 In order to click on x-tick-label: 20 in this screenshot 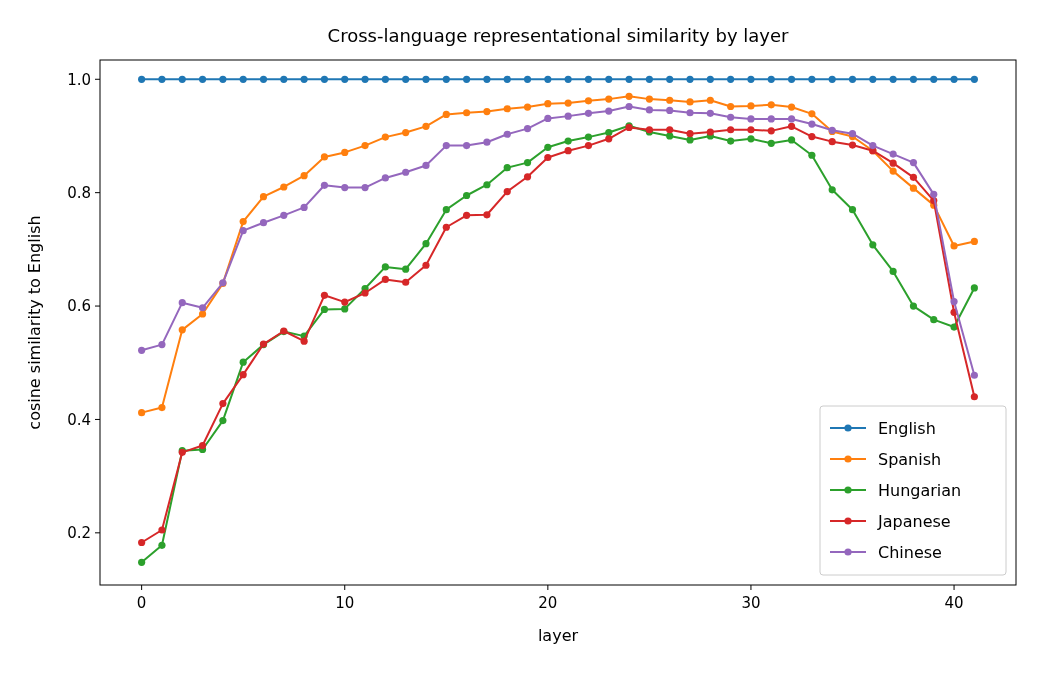, I will do `click(548, 603)`.